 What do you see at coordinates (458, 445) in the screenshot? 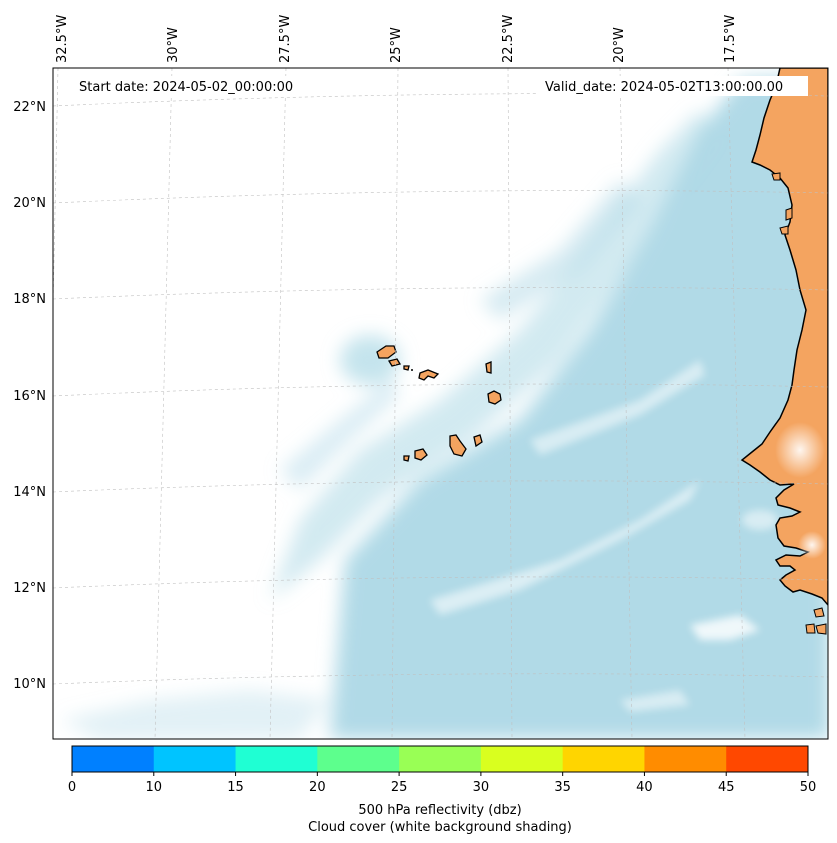
I see `island-santiago` at bounding box center [458, 445].